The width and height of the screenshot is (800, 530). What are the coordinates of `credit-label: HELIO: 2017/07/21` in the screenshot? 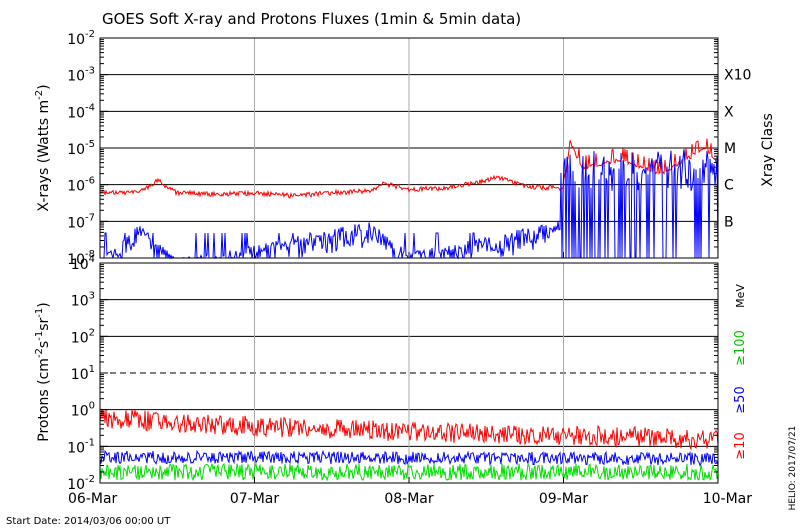 It's located at (793, 468).